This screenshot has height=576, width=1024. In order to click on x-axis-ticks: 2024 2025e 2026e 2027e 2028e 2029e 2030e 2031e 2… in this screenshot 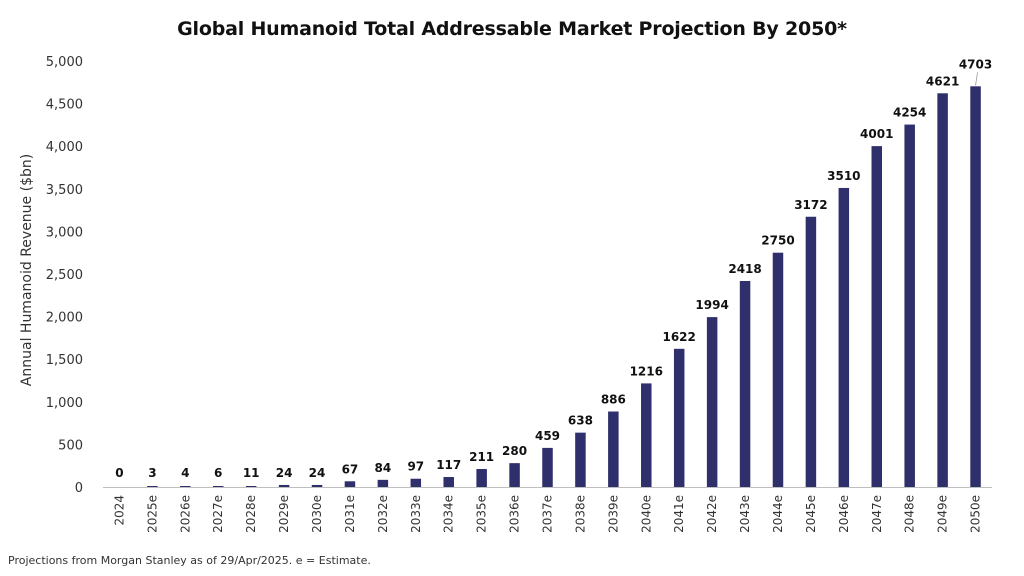, I will do `click(547, 514)`.